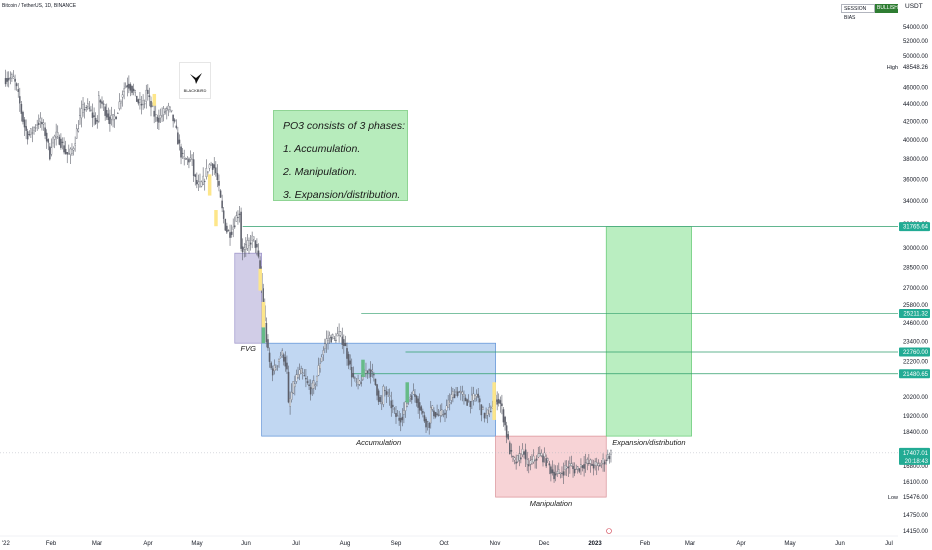 This screenshot has width=932, height=550. Describe the element at coordinates (916, 160) in the screenshot. I see `price-tick-label: 38000.00` at that location.